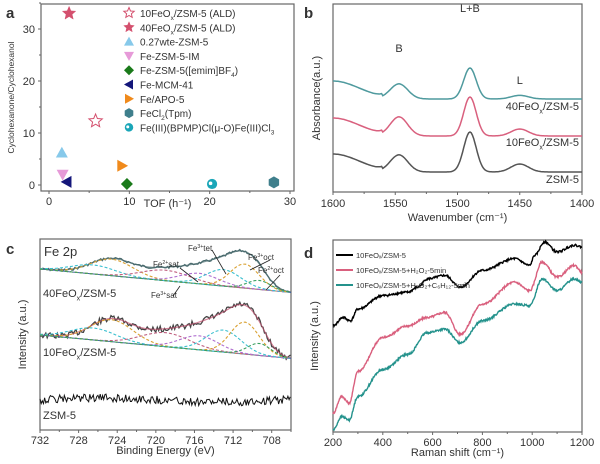 The image size is (600, 464). Describe the element at coordinates (29, 30) in the screenshot. I see `y-tick-label: 30` at that location.